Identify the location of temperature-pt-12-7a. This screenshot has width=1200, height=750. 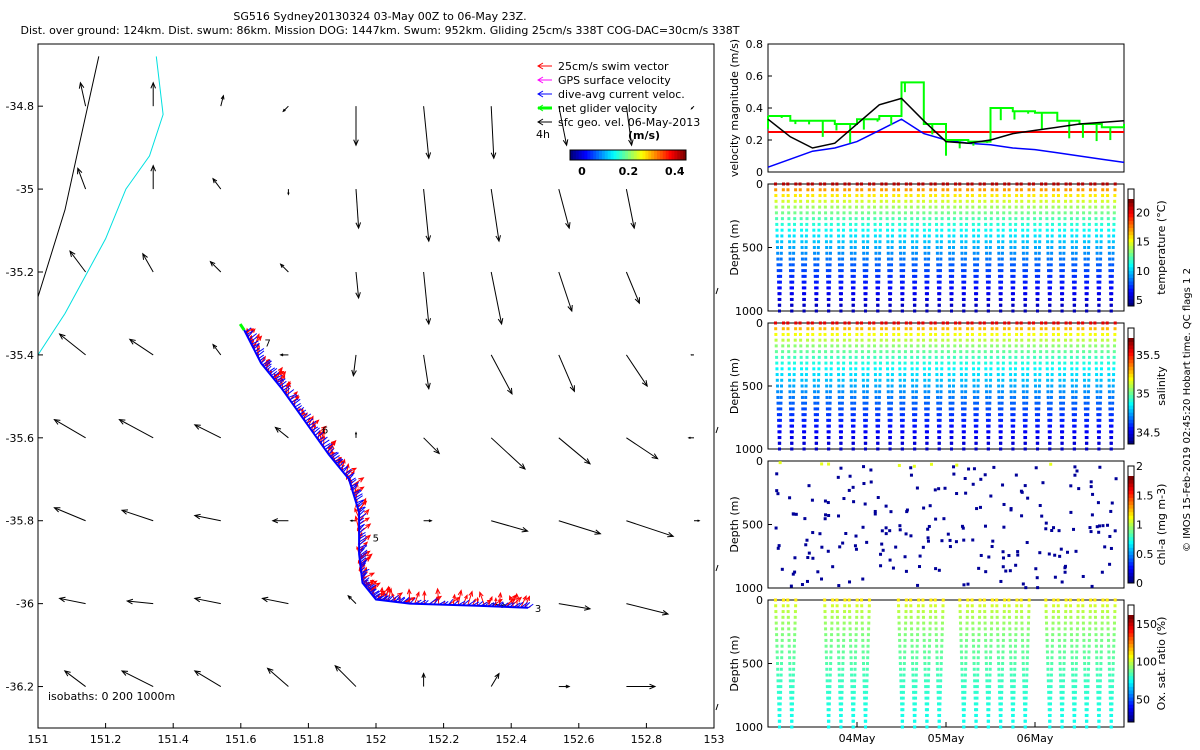
(924, 224).